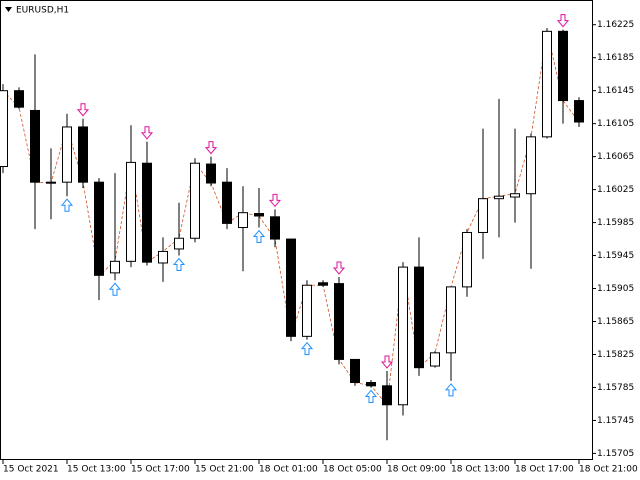  I want to click on x-tick-label: 18 Oct 09:00, so click(416, 470).